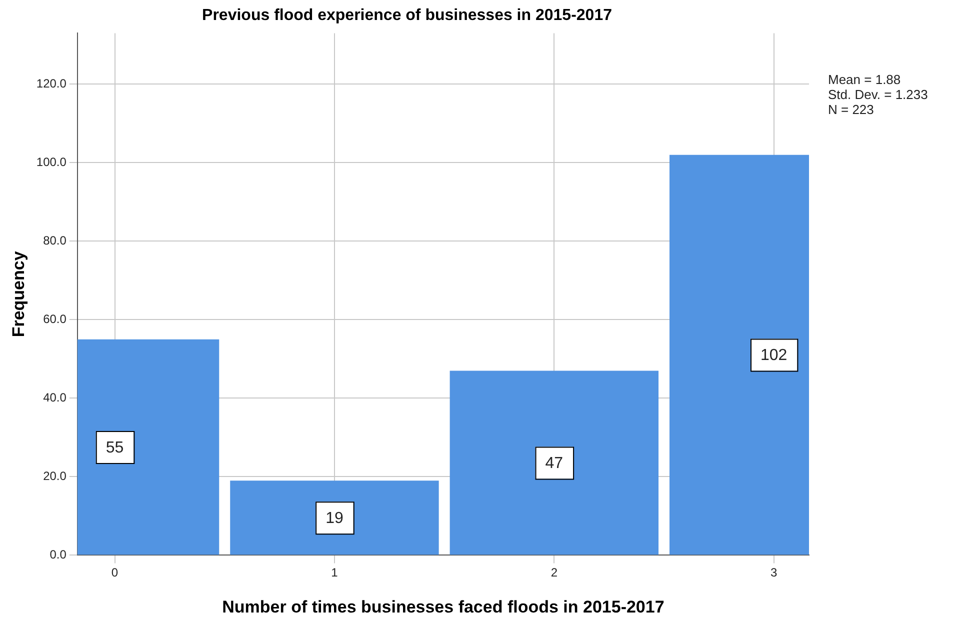 Image resolution: width=959 pixels, height=627 pixels. Describe the element at coordinates (55, 241) in the screenshot. I see `y-tick-label: 80.0` at that location.